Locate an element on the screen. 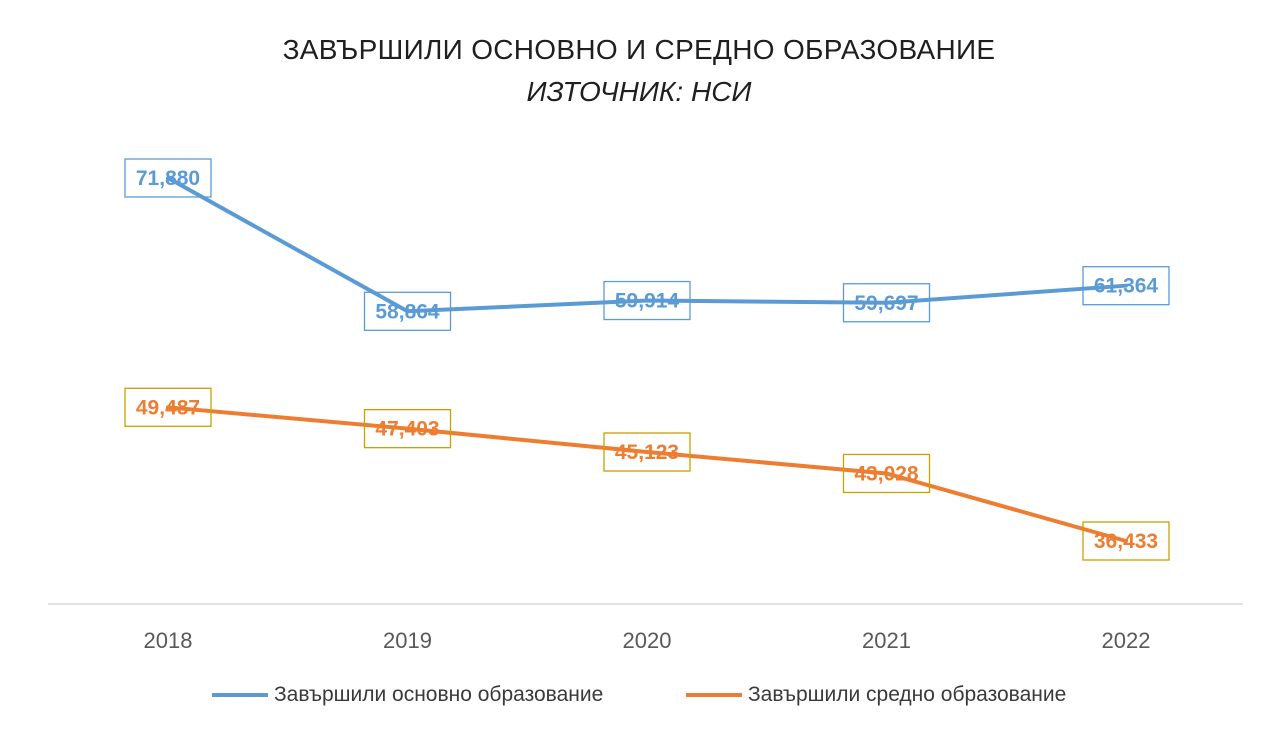 The width and height of the screenshot is (1278, 753). data-label: 43,028 is located at coordinates (886, 473).